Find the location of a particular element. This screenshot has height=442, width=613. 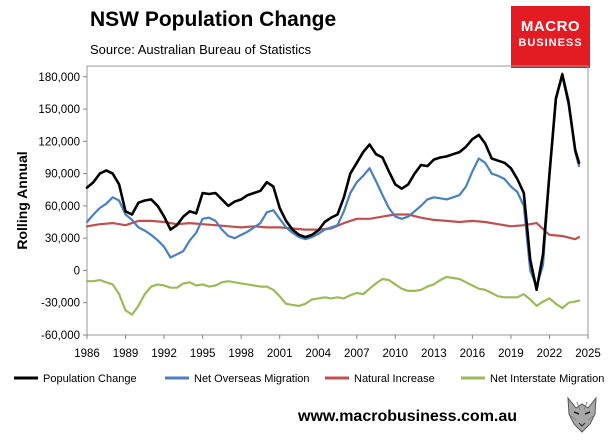

brand-logo: MACRO BUSINESS is located at coordinates (550, 37).